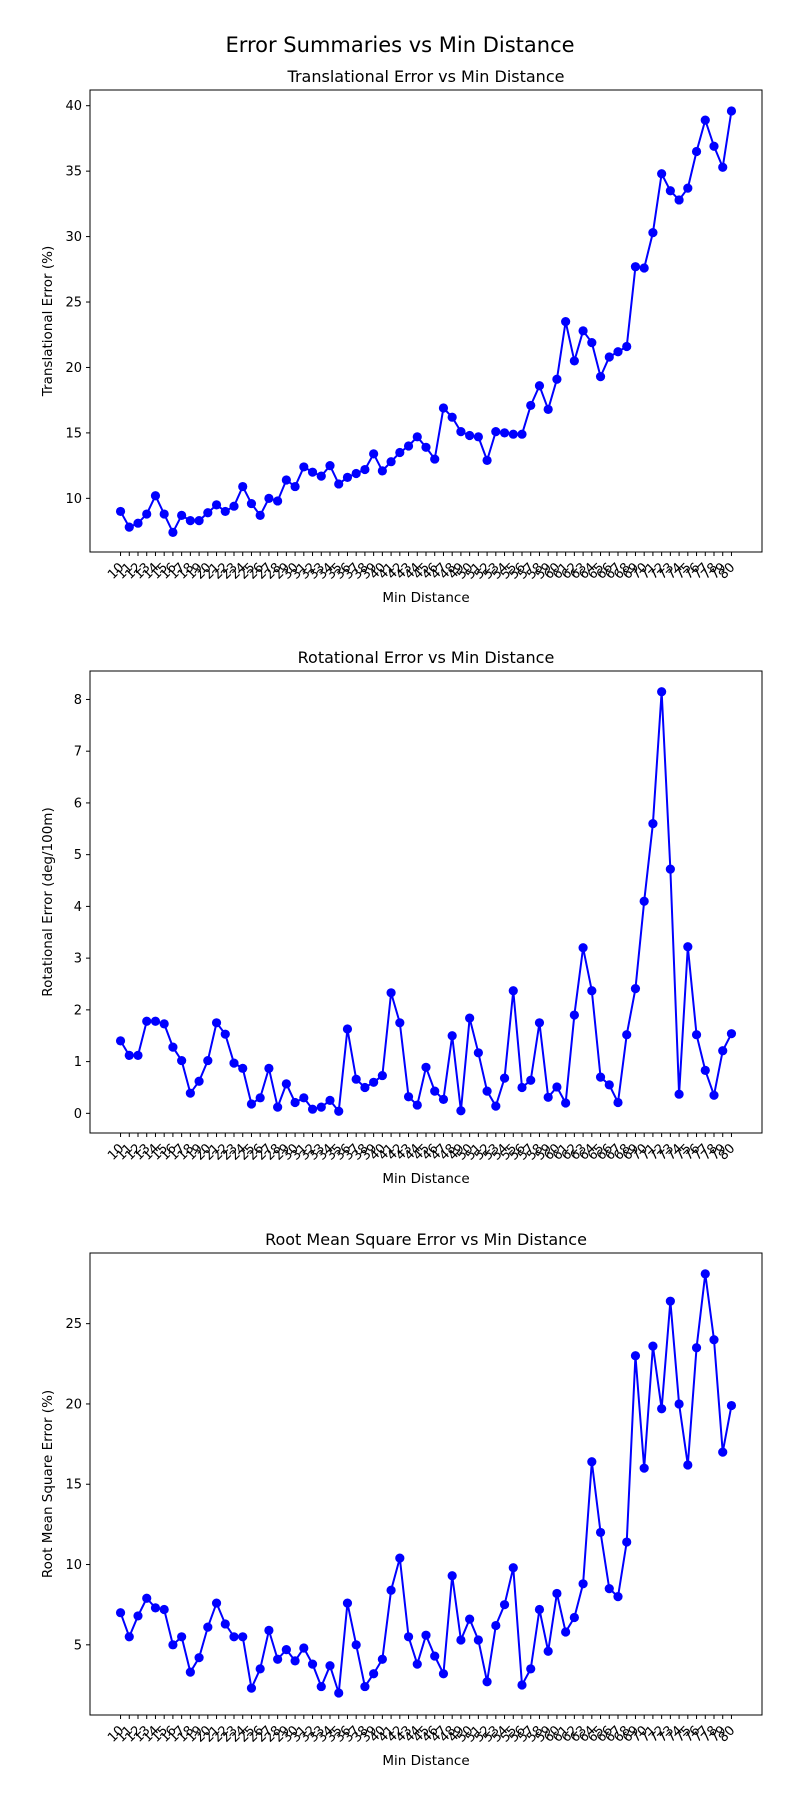  I want to click on y-axis-label: Rotational Error (deg/100m), so click(48, 901).